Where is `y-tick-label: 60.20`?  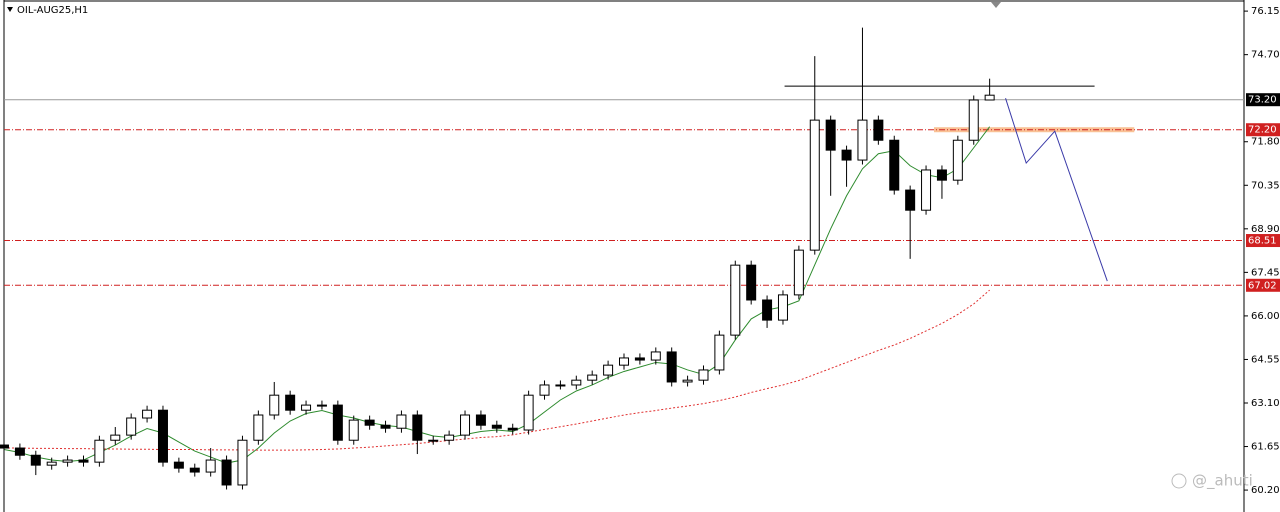
y-tick-label: 60.20 is located at coordinates (1265, 490).